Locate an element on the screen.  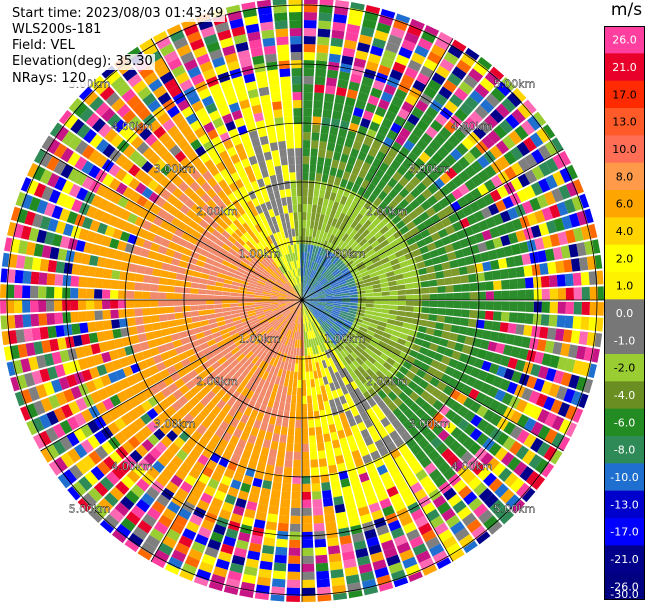
colorbar-tick-label: 1.0 is located at coordinates (625, 286).